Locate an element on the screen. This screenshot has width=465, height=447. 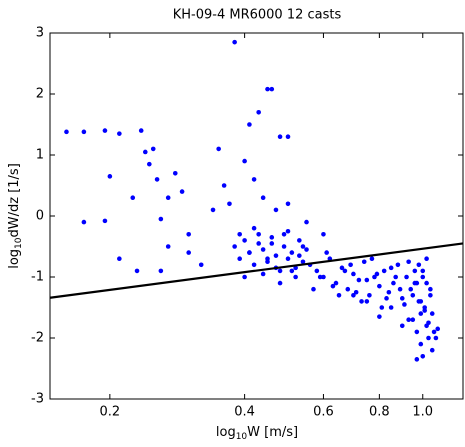
y-label-rest: dW/dz [1/s] is located at coordinates (14, 200).